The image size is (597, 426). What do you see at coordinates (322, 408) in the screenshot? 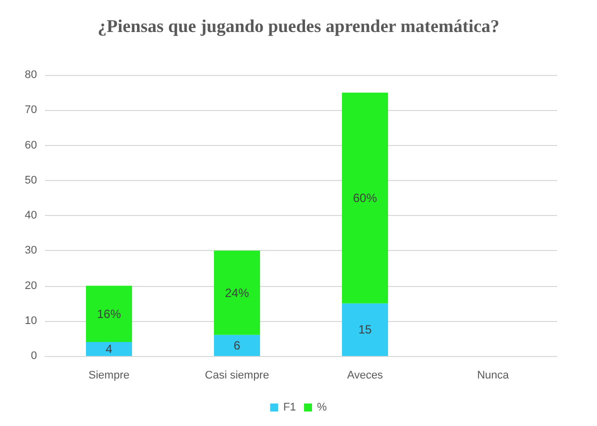
I see `legend-label: %` at bounding box center [322, 408].